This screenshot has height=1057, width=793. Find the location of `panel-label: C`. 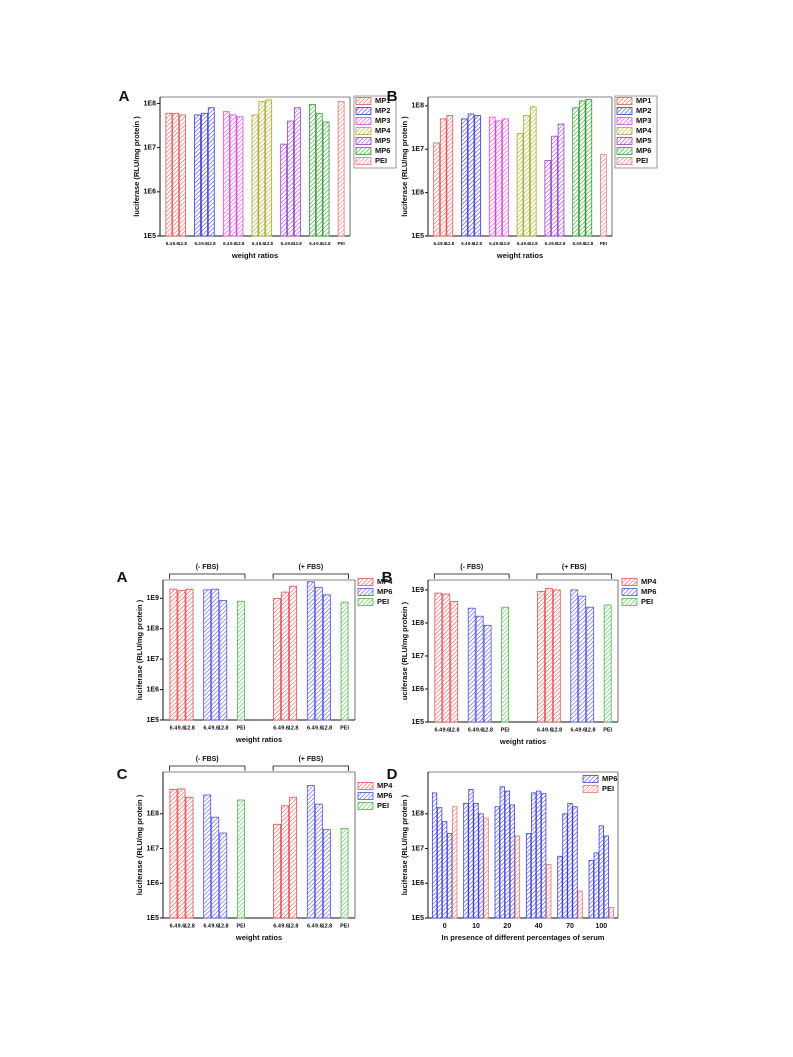

panel-label: C is located at coordinates (122, 774).